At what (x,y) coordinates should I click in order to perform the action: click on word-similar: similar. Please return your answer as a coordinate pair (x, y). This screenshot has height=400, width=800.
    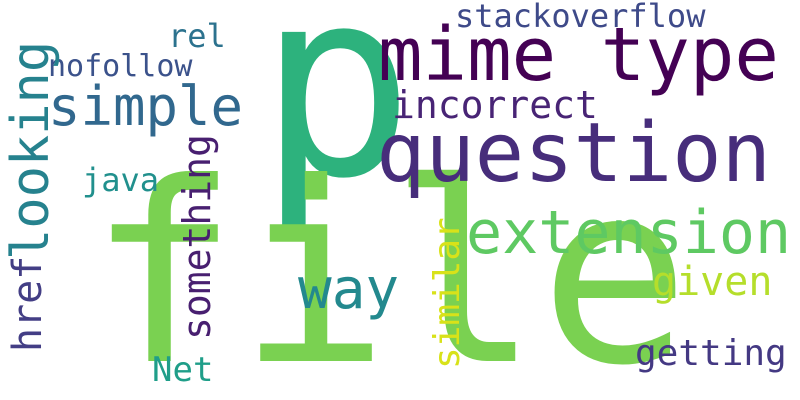
    Looking at the image, I should click on (447, 293).